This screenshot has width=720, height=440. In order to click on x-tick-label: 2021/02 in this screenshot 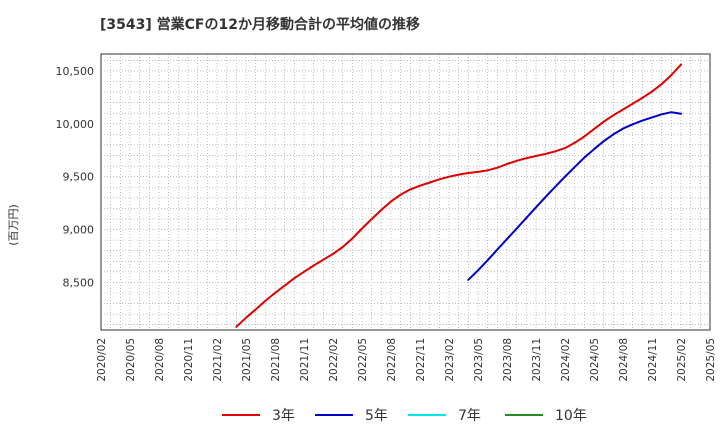, I will do `click(218, 360)`.